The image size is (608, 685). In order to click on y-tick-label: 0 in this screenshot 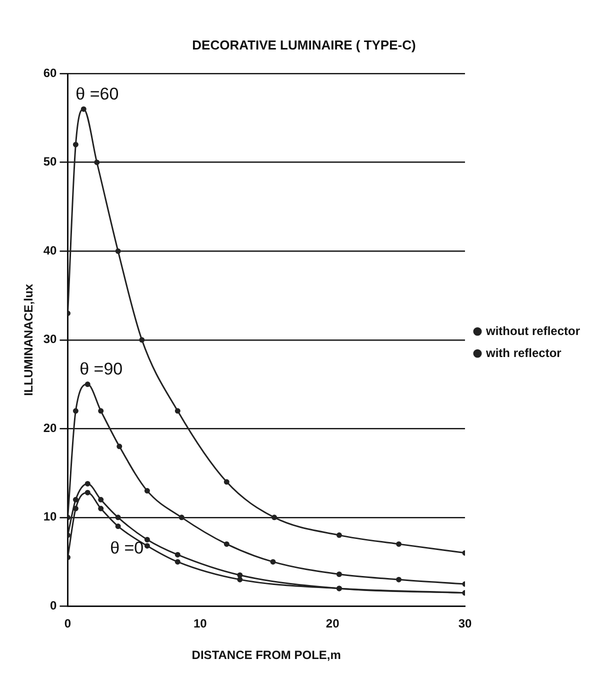, I will do `click(54, 605)`.